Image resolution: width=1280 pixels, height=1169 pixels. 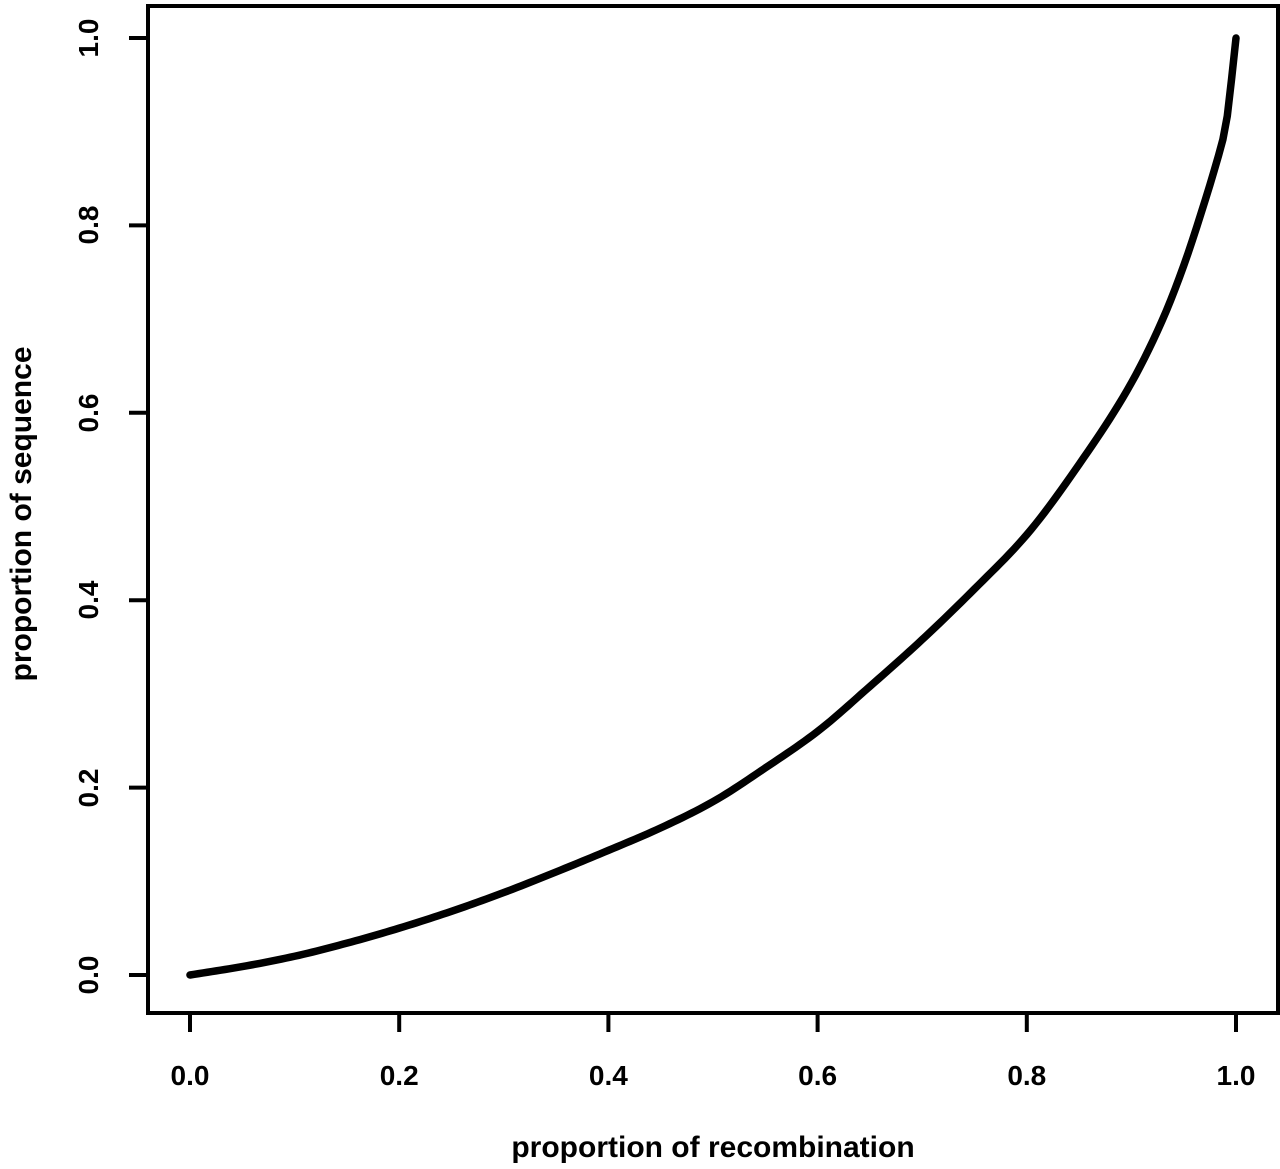 What do you see at coordinates (88, 413) in the screenshot?
I see `y-tick-label: 0.6` at bounding box center [88, 413].